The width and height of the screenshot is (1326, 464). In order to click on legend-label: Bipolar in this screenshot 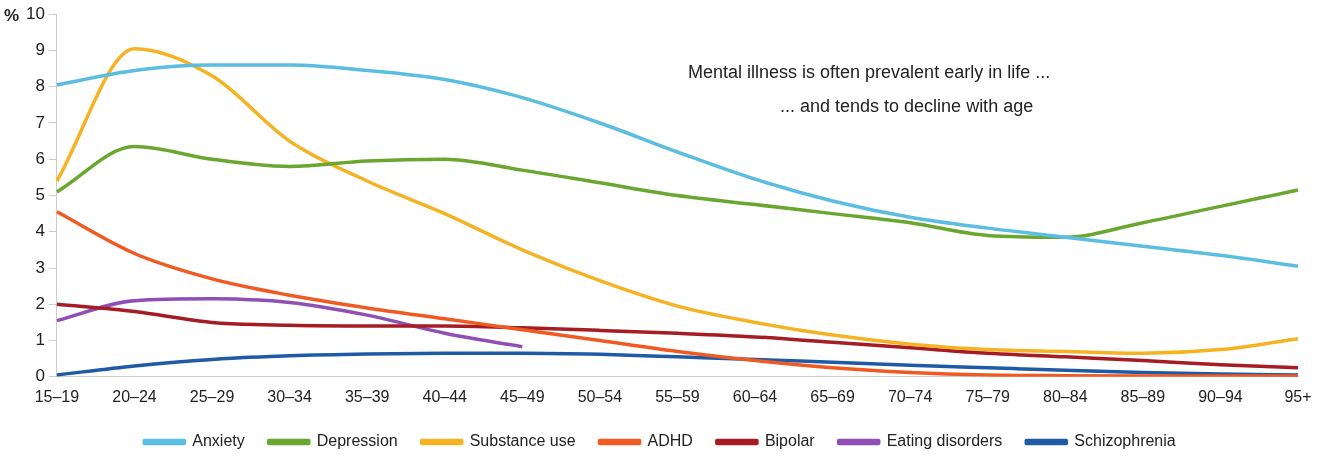, I will do `click(790, 441)`.